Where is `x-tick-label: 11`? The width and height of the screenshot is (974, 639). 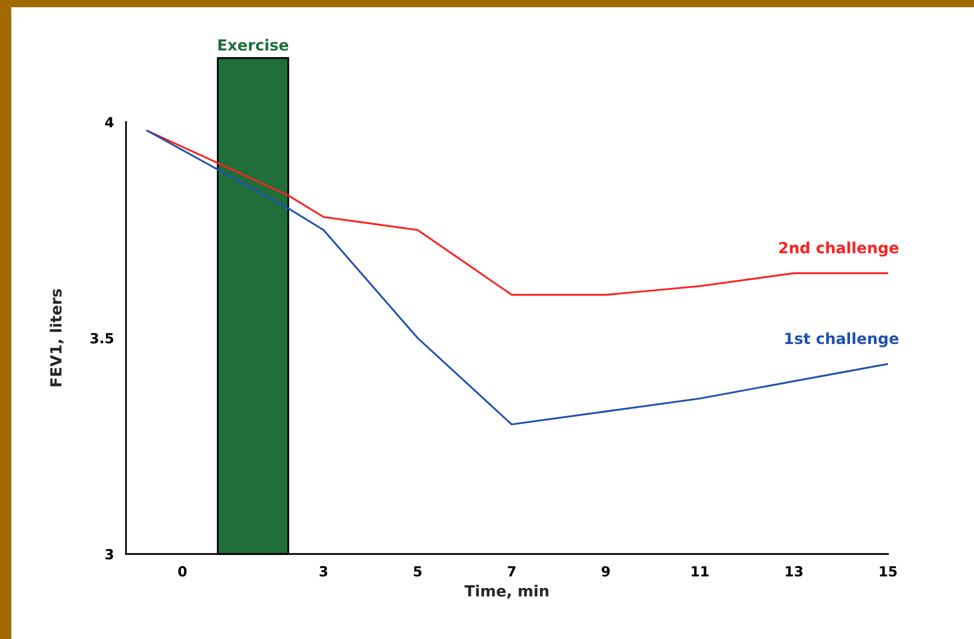 x-tick-label: 11 is located at coordinates (700, 571).